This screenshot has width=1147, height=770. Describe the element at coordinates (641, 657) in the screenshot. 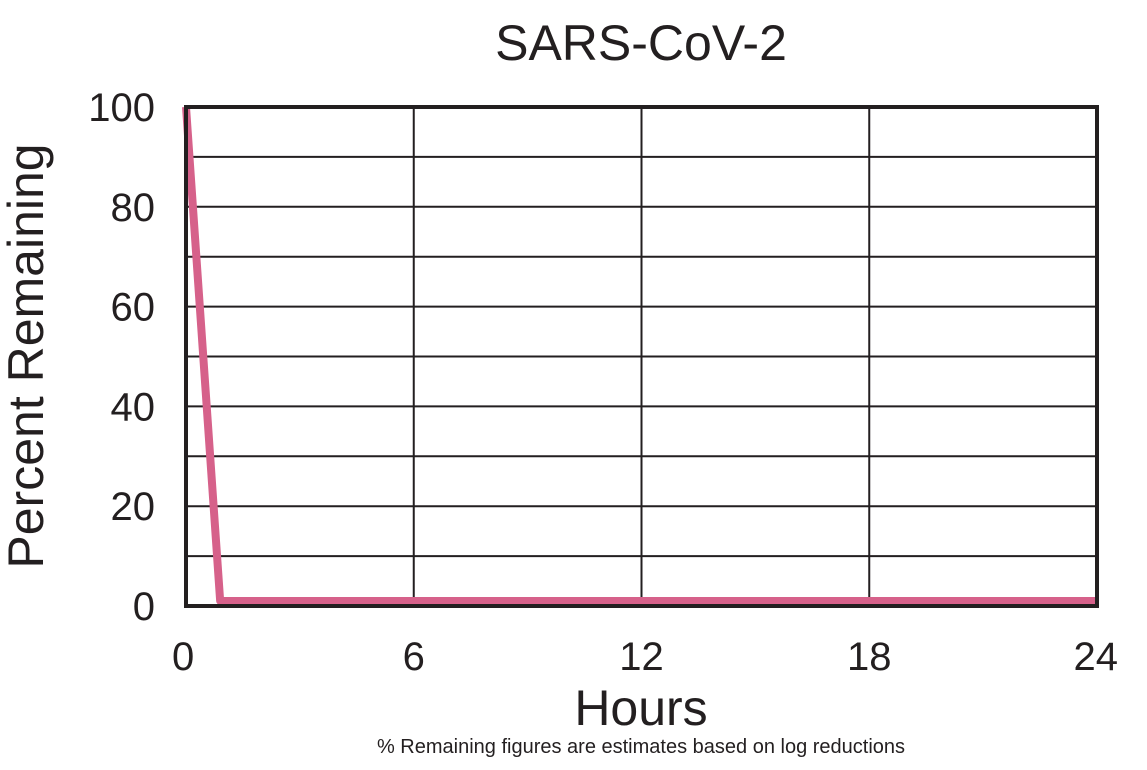

I see `x-tick-label: 12` at that location.